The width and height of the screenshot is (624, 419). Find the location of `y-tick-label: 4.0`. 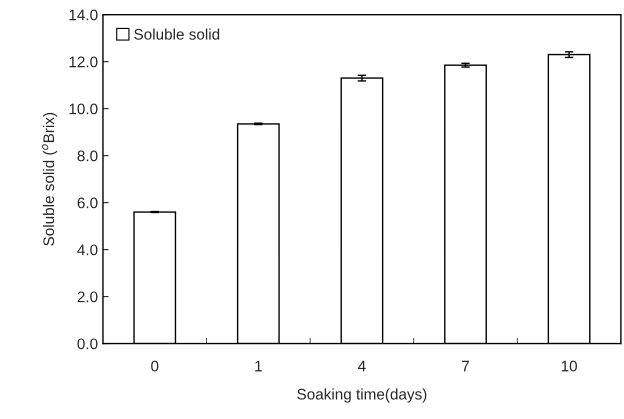

y-tick-label: 4.0 is located at coordinates (87, 250).